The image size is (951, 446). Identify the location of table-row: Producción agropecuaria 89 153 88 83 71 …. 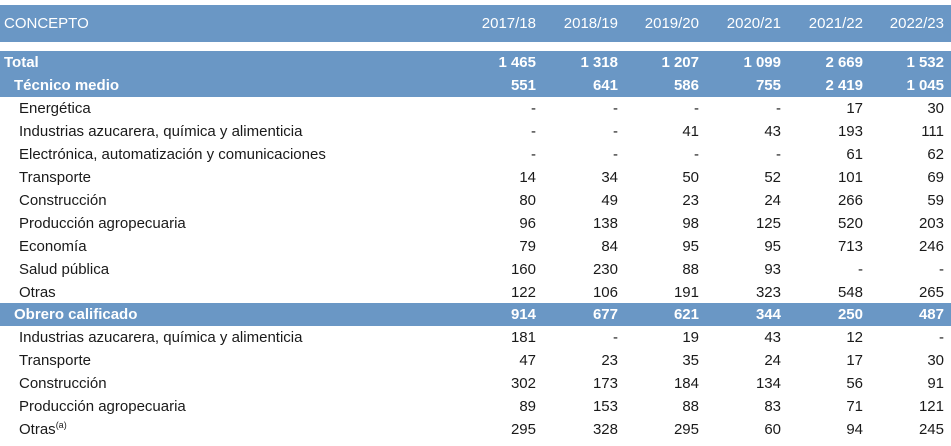
(475, 406).